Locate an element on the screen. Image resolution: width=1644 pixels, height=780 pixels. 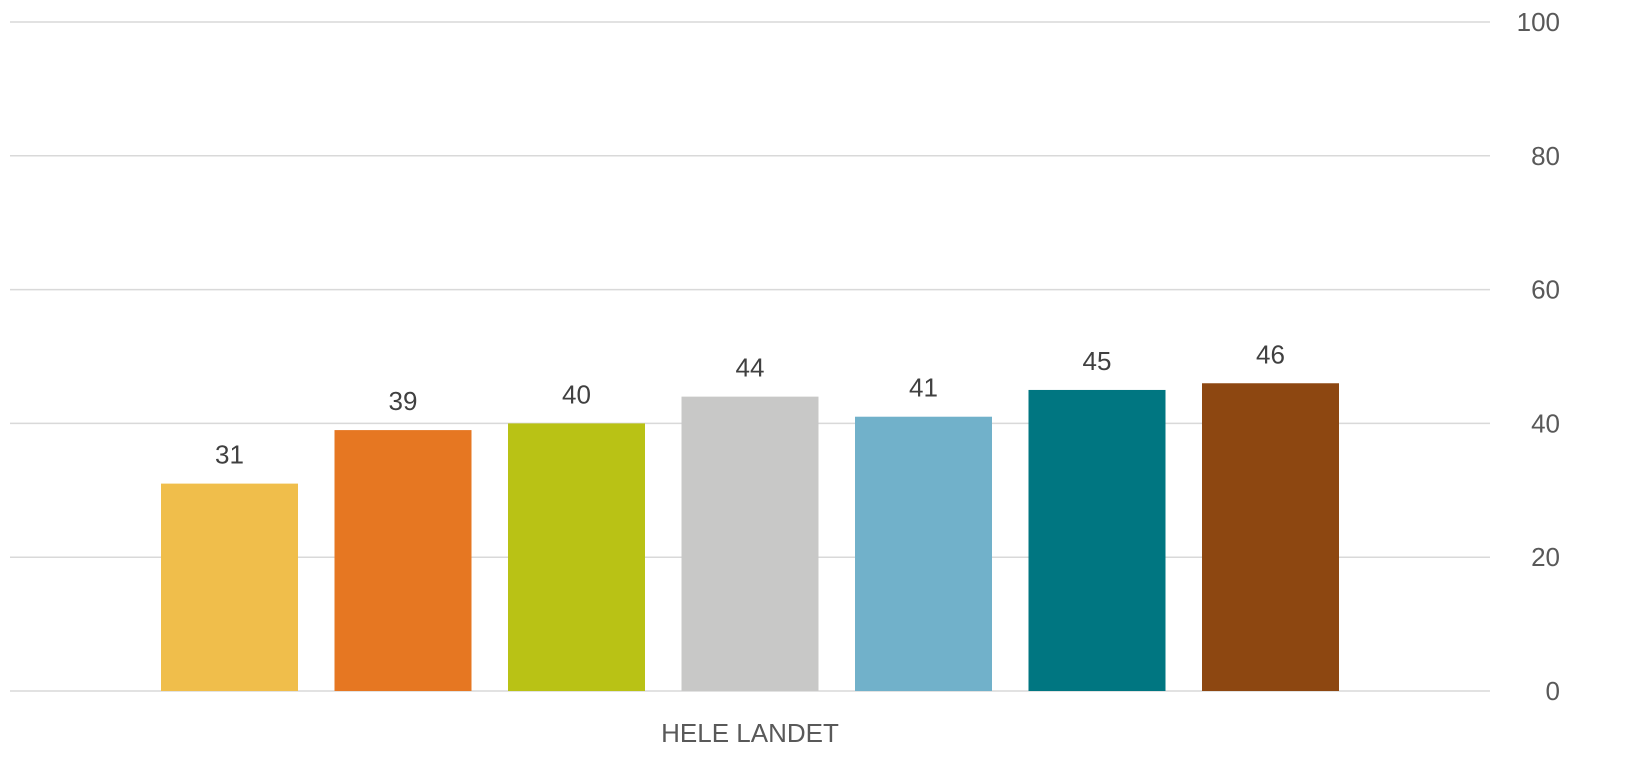
category-label: HELE LANDET is located at coordinates (750, 733).